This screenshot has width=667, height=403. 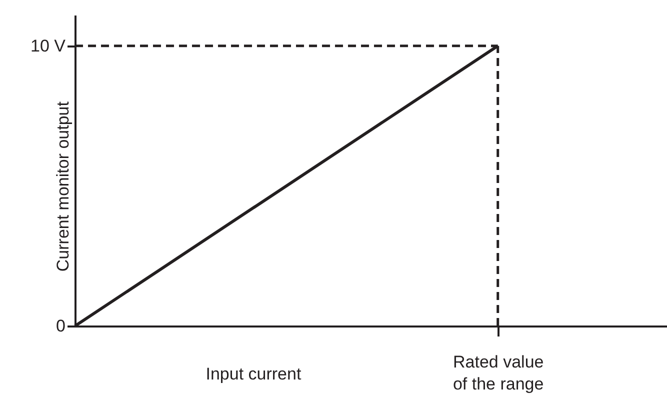 I want to click on y-tick-label: 0, so click(x=61, y=326).